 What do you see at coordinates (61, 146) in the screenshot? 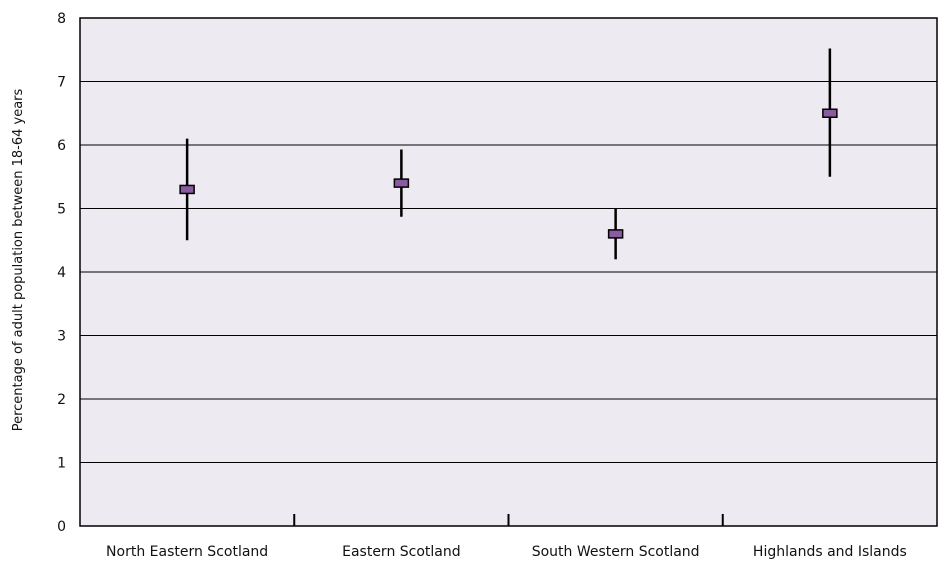
I see `y-tick-label: 6` at bounding box center [61, 146].